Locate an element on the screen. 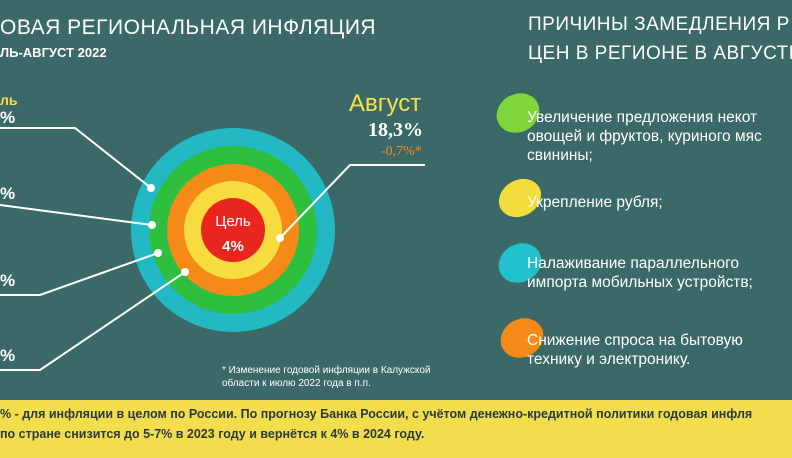 The width and height of the screenshot is (792, 458). reason-line: Налаживание параллельного is located at coordinates (633, 263).